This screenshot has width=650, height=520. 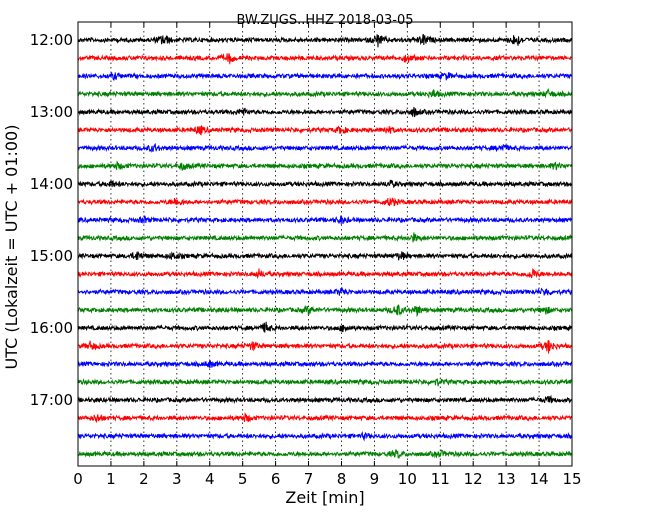 What do you see at coordinates (407, 479) in the screenshot?
I see `x-tick-label: 10` at bounding box center [407, 479].